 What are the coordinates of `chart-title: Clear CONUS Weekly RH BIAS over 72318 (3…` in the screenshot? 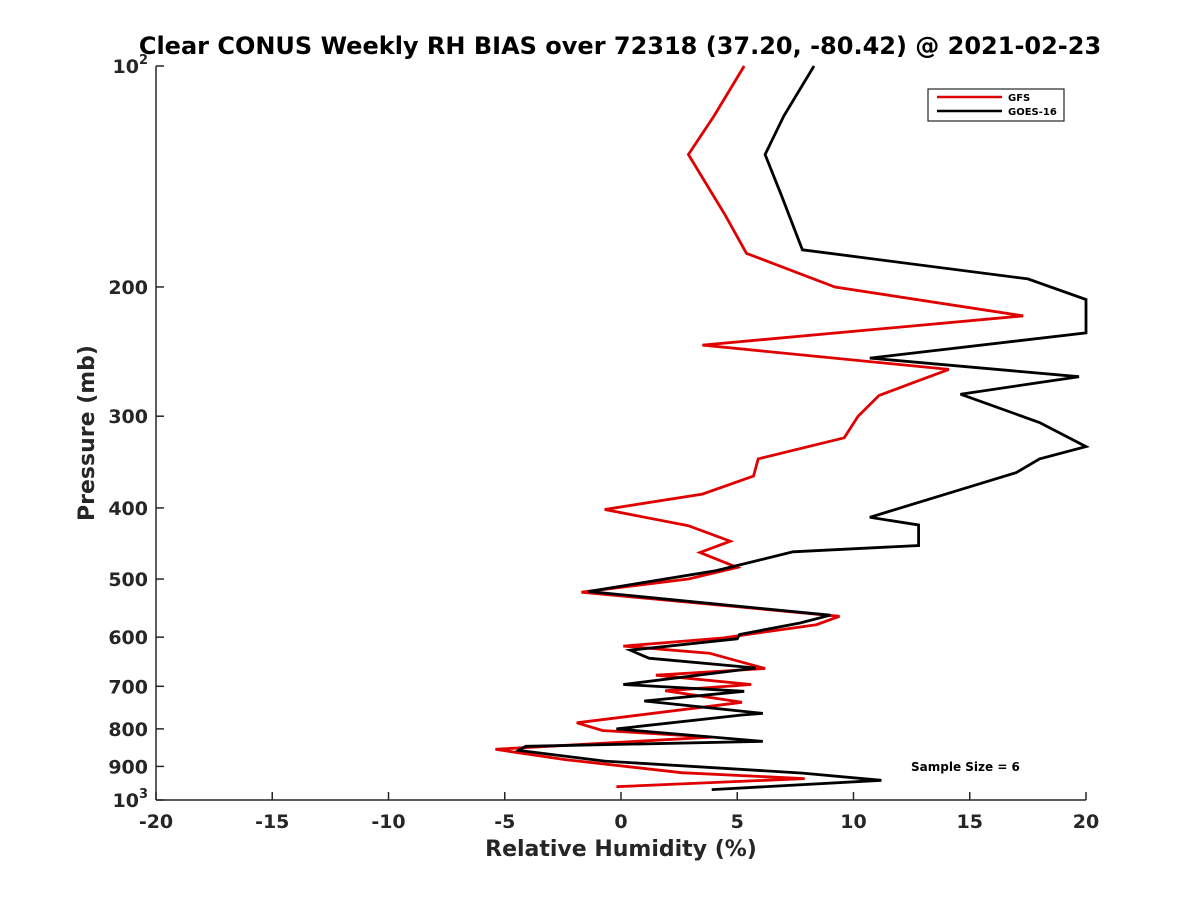 It's located at (620, 46).